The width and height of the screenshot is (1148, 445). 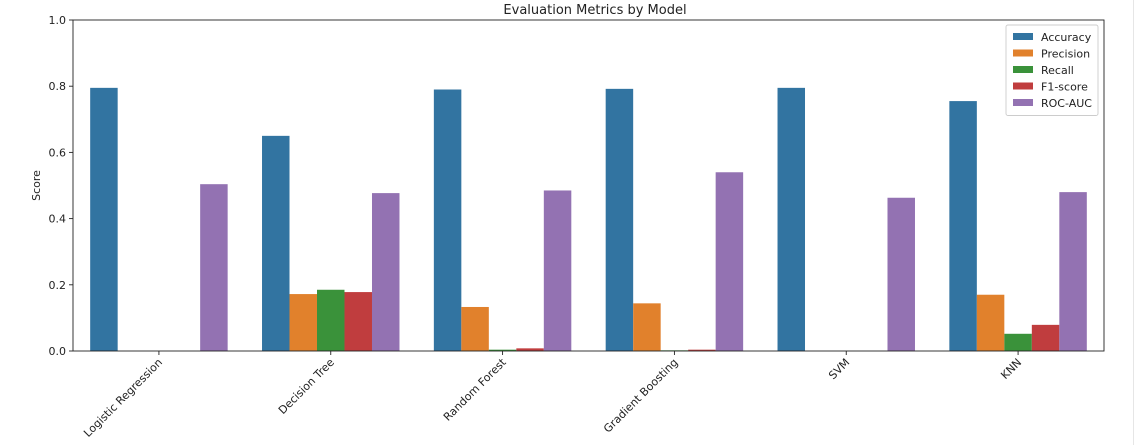 What do you see at coordinates (641, 396) in the screenshot?
I see `x-tick-label: Gradient Boosting` at bounding box center [641, 396].